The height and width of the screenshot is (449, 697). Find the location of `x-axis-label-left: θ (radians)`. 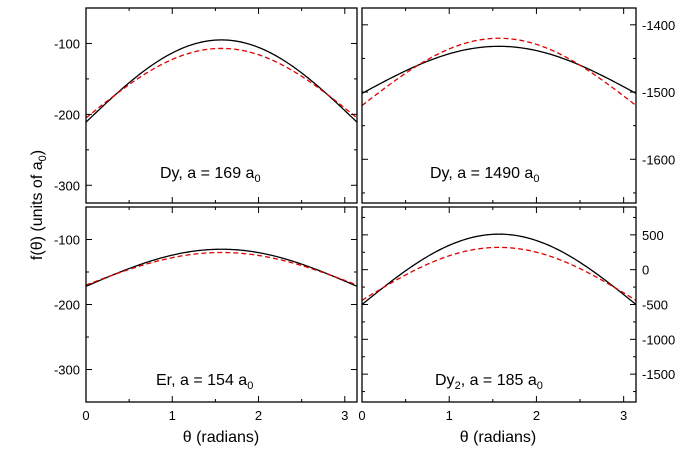

x-axis-label-left: θ (radians) is located at coordinates (221, 437).